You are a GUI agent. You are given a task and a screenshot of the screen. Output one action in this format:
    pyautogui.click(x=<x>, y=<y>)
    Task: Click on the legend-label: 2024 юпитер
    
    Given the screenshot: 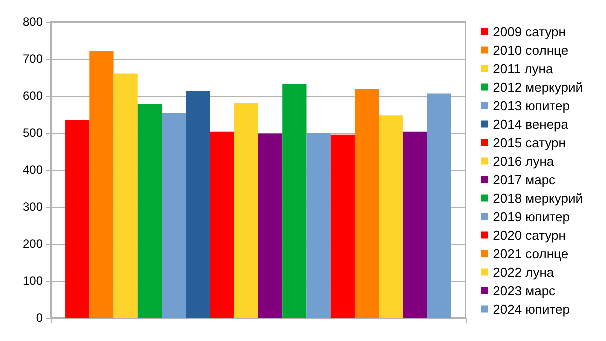 What is the action you would take?
    pyautogui.click(x=531, y=309)
    